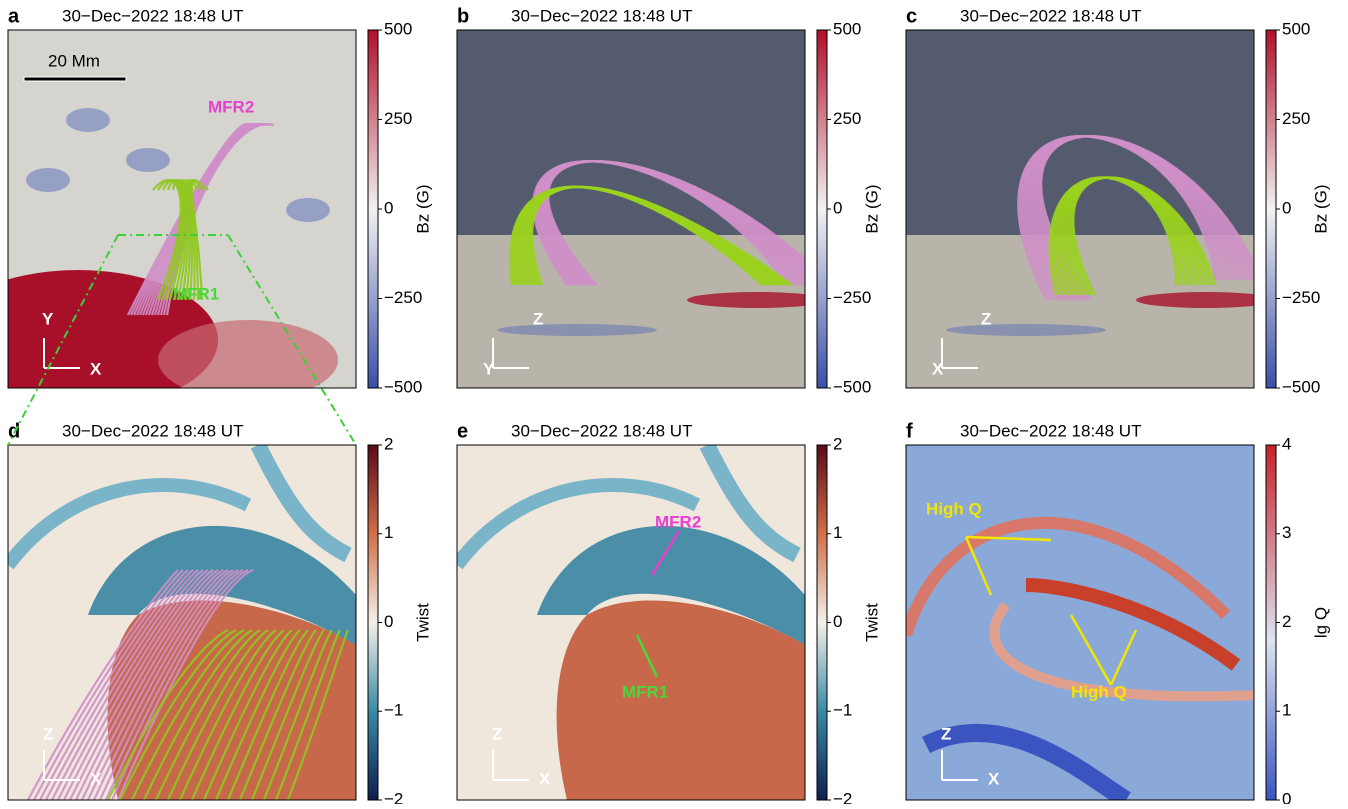 This screenshot has width=1348, height=809. I want to click on panel-letter: e, so click(462, 431).